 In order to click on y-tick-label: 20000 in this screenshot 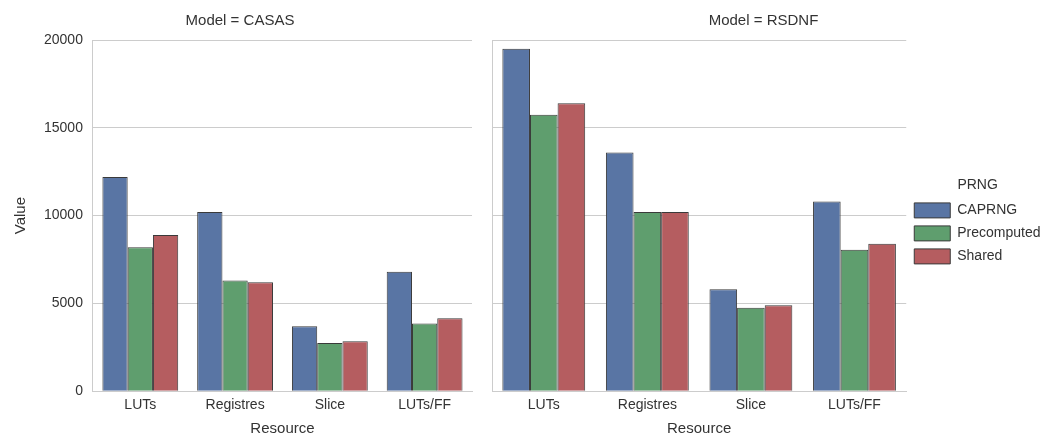, I will do `click(63, 38)`.